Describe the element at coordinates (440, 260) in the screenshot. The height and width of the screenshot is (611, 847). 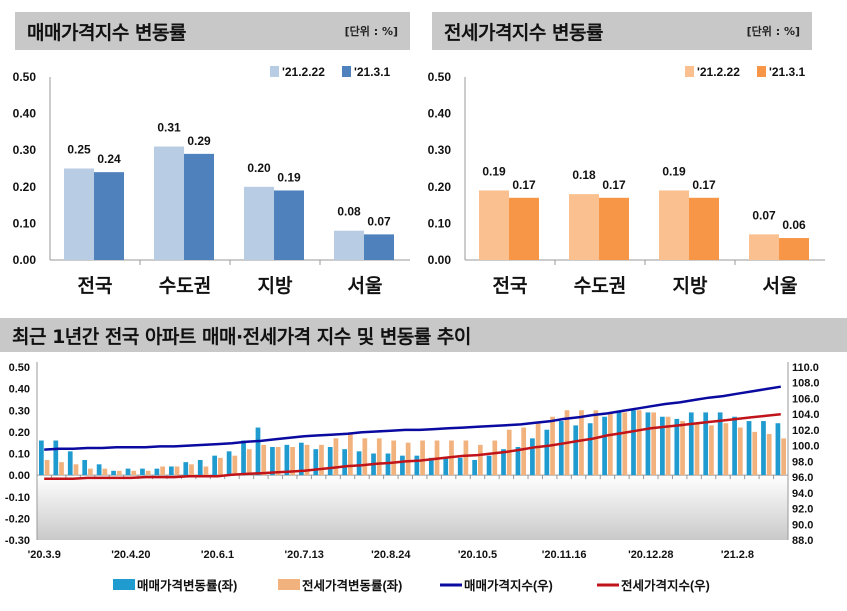
I see `y-tick-label: 0.00` at that location.